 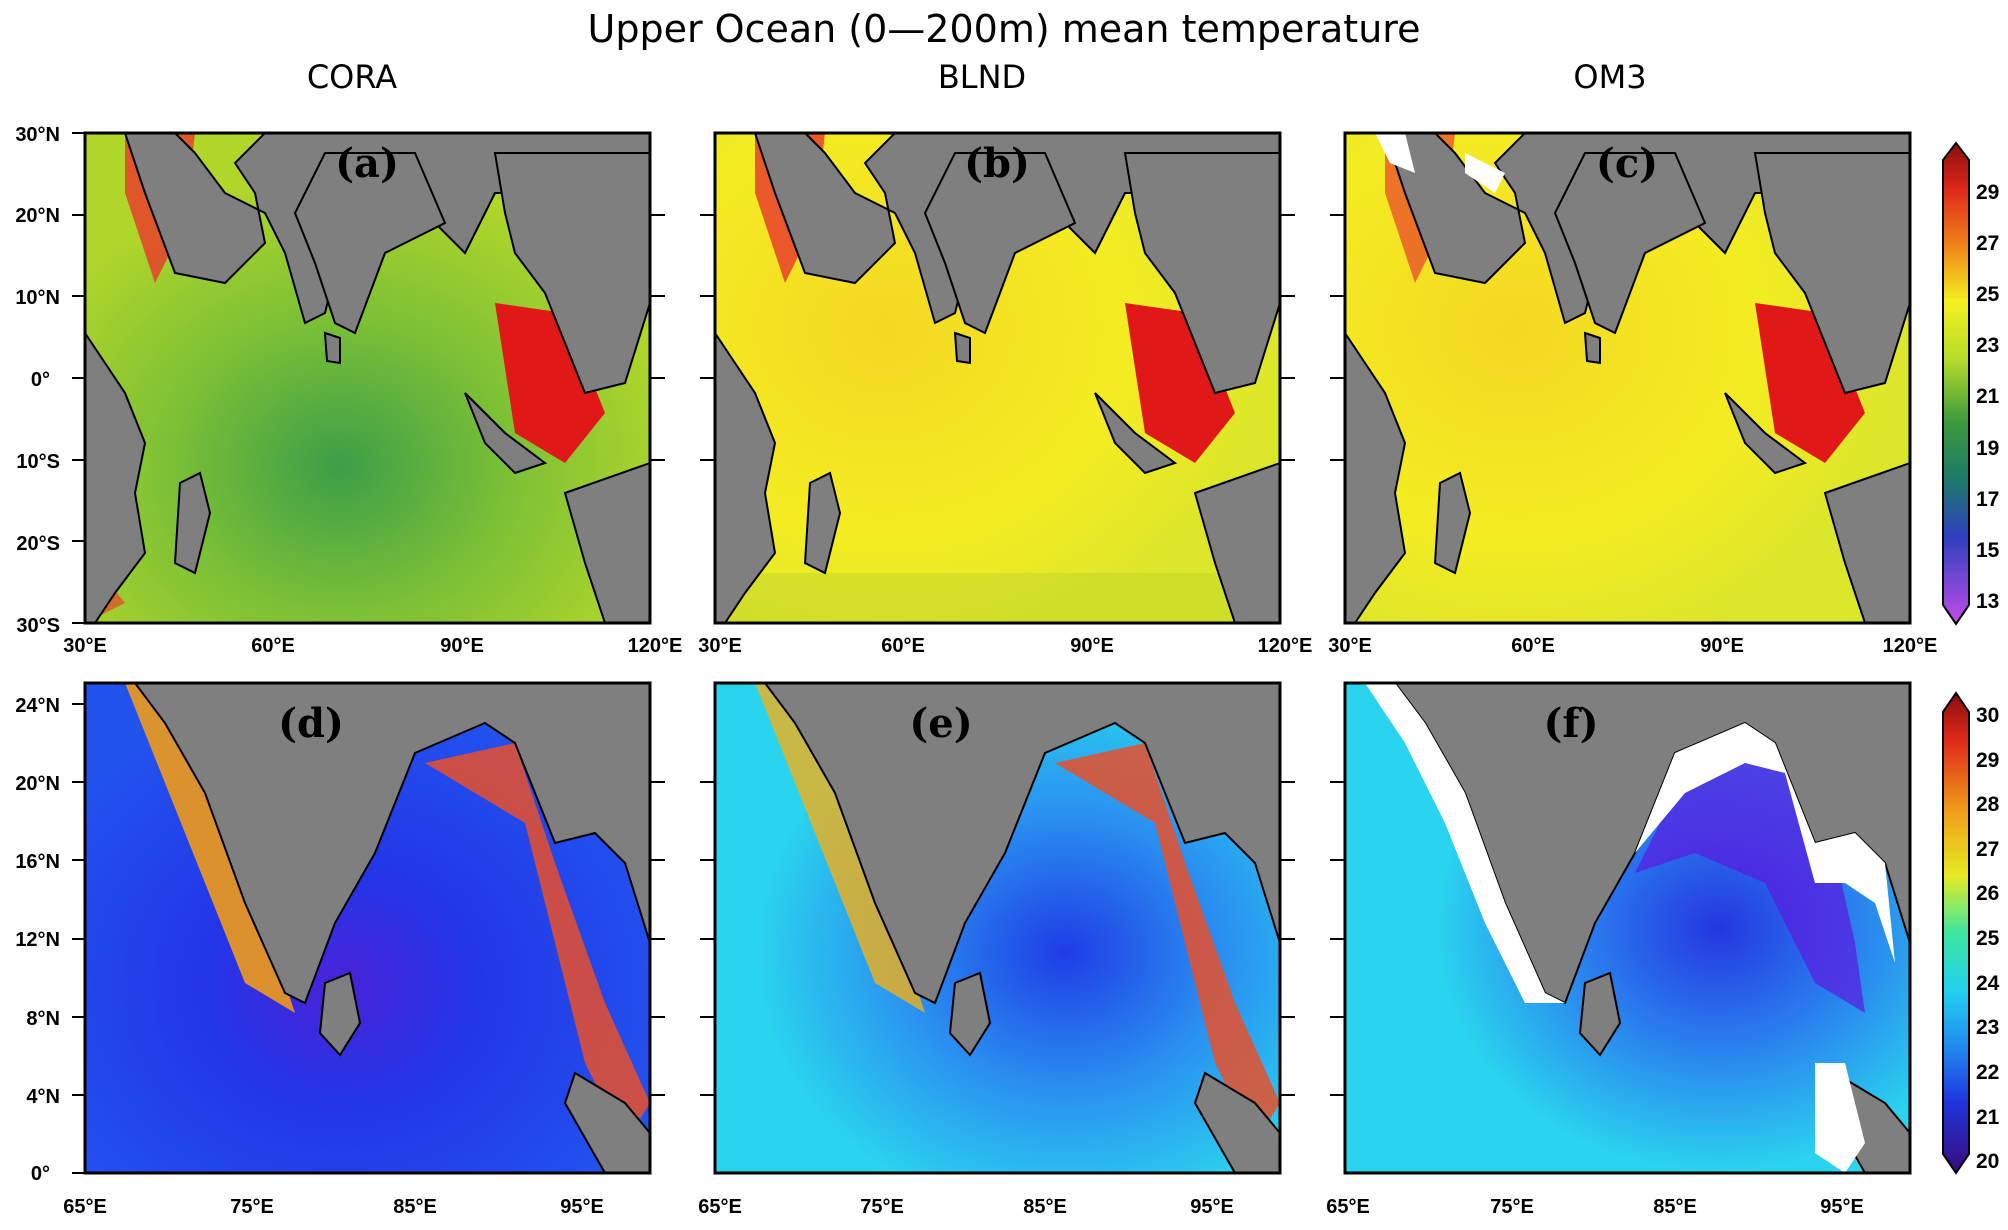 What do you see at coordinates (1987, 1072) in the screenshot?
I see `bot-cb-label-8: 22` at bounding box center [1987, 1072].